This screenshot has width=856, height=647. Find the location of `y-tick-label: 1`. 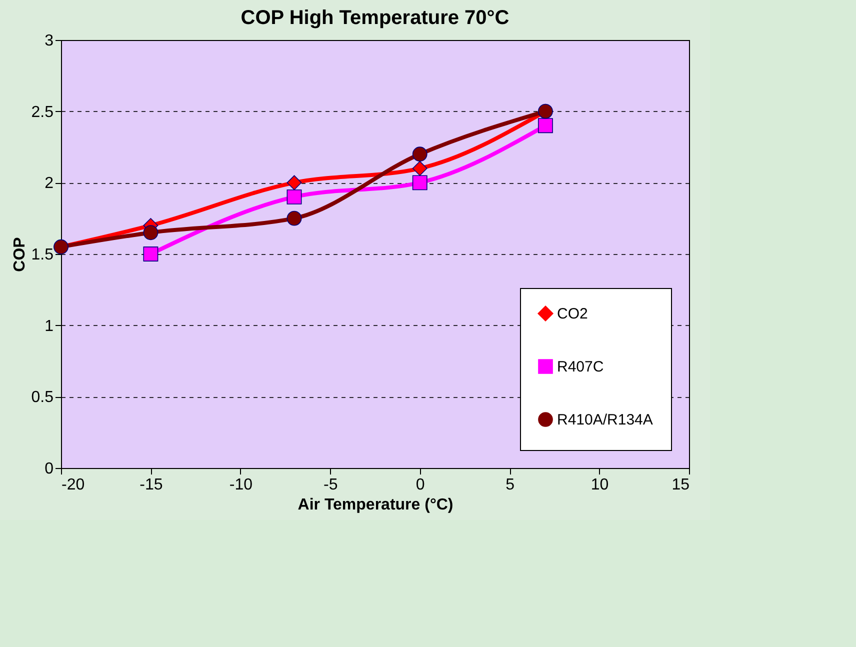

y-tick-label: 1 is located at coordinates (49, 326).